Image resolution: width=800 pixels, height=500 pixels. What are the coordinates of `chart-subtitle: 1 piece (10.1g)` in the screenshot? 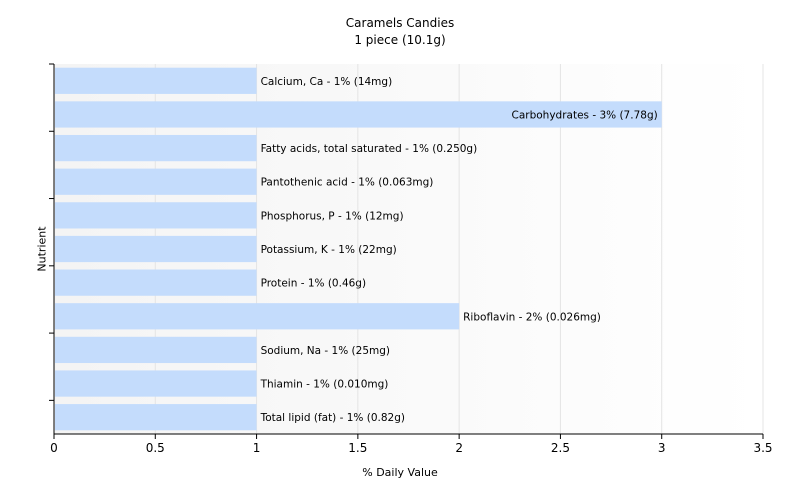 It's located at (400, 40).